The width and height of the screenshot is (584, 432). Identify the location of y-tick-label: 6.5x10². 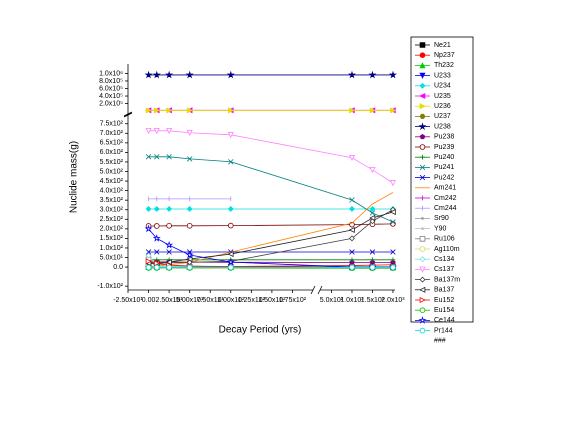
(112, 143).